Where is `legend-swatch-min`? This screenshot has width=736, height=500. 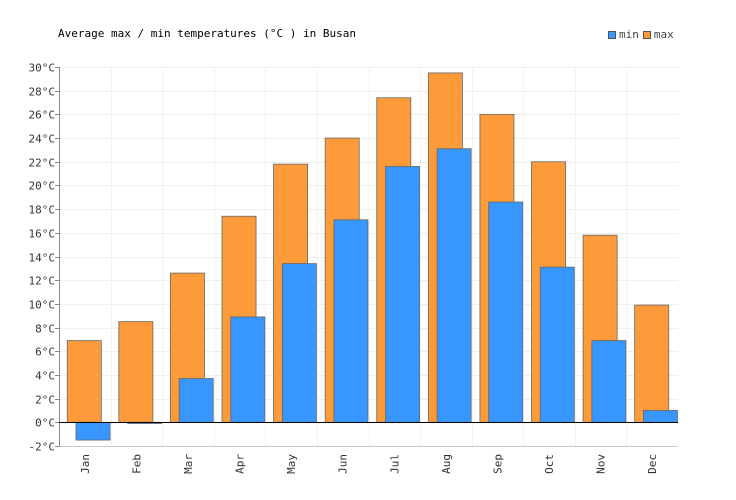 legend-swatch-min is located at coordinates (612, 34).